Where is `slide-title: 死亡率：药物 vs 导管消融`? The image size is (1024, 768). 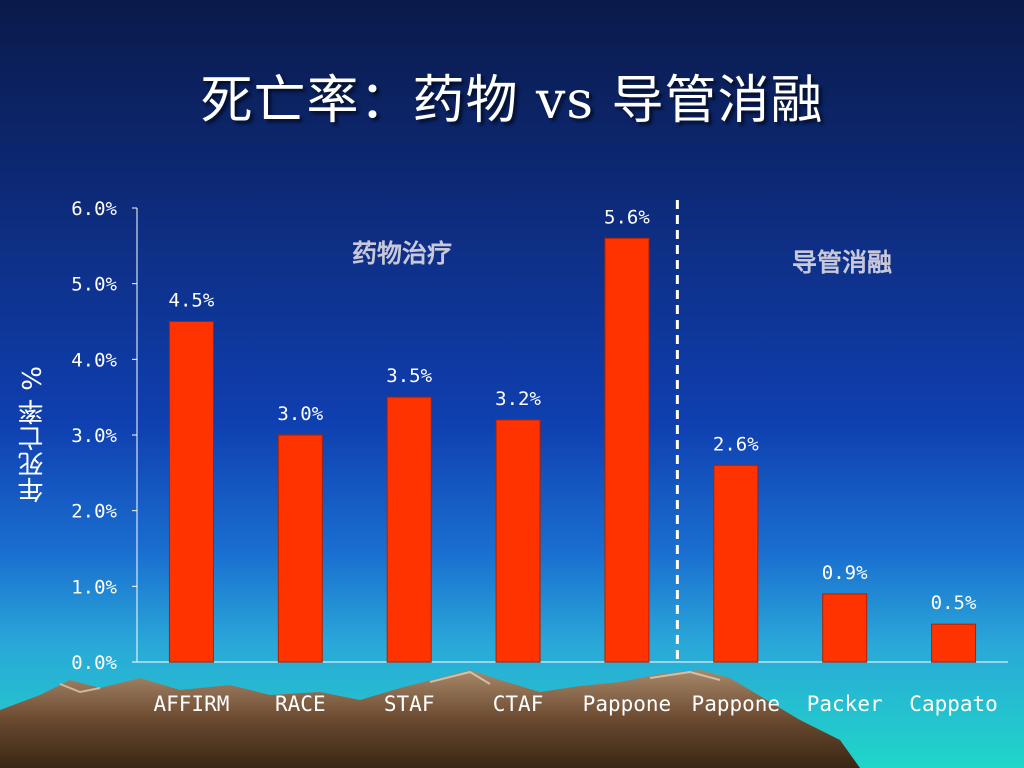 slide-title: 死亡率：药物 vs 导管消融 is located at coordinates (512, 101).